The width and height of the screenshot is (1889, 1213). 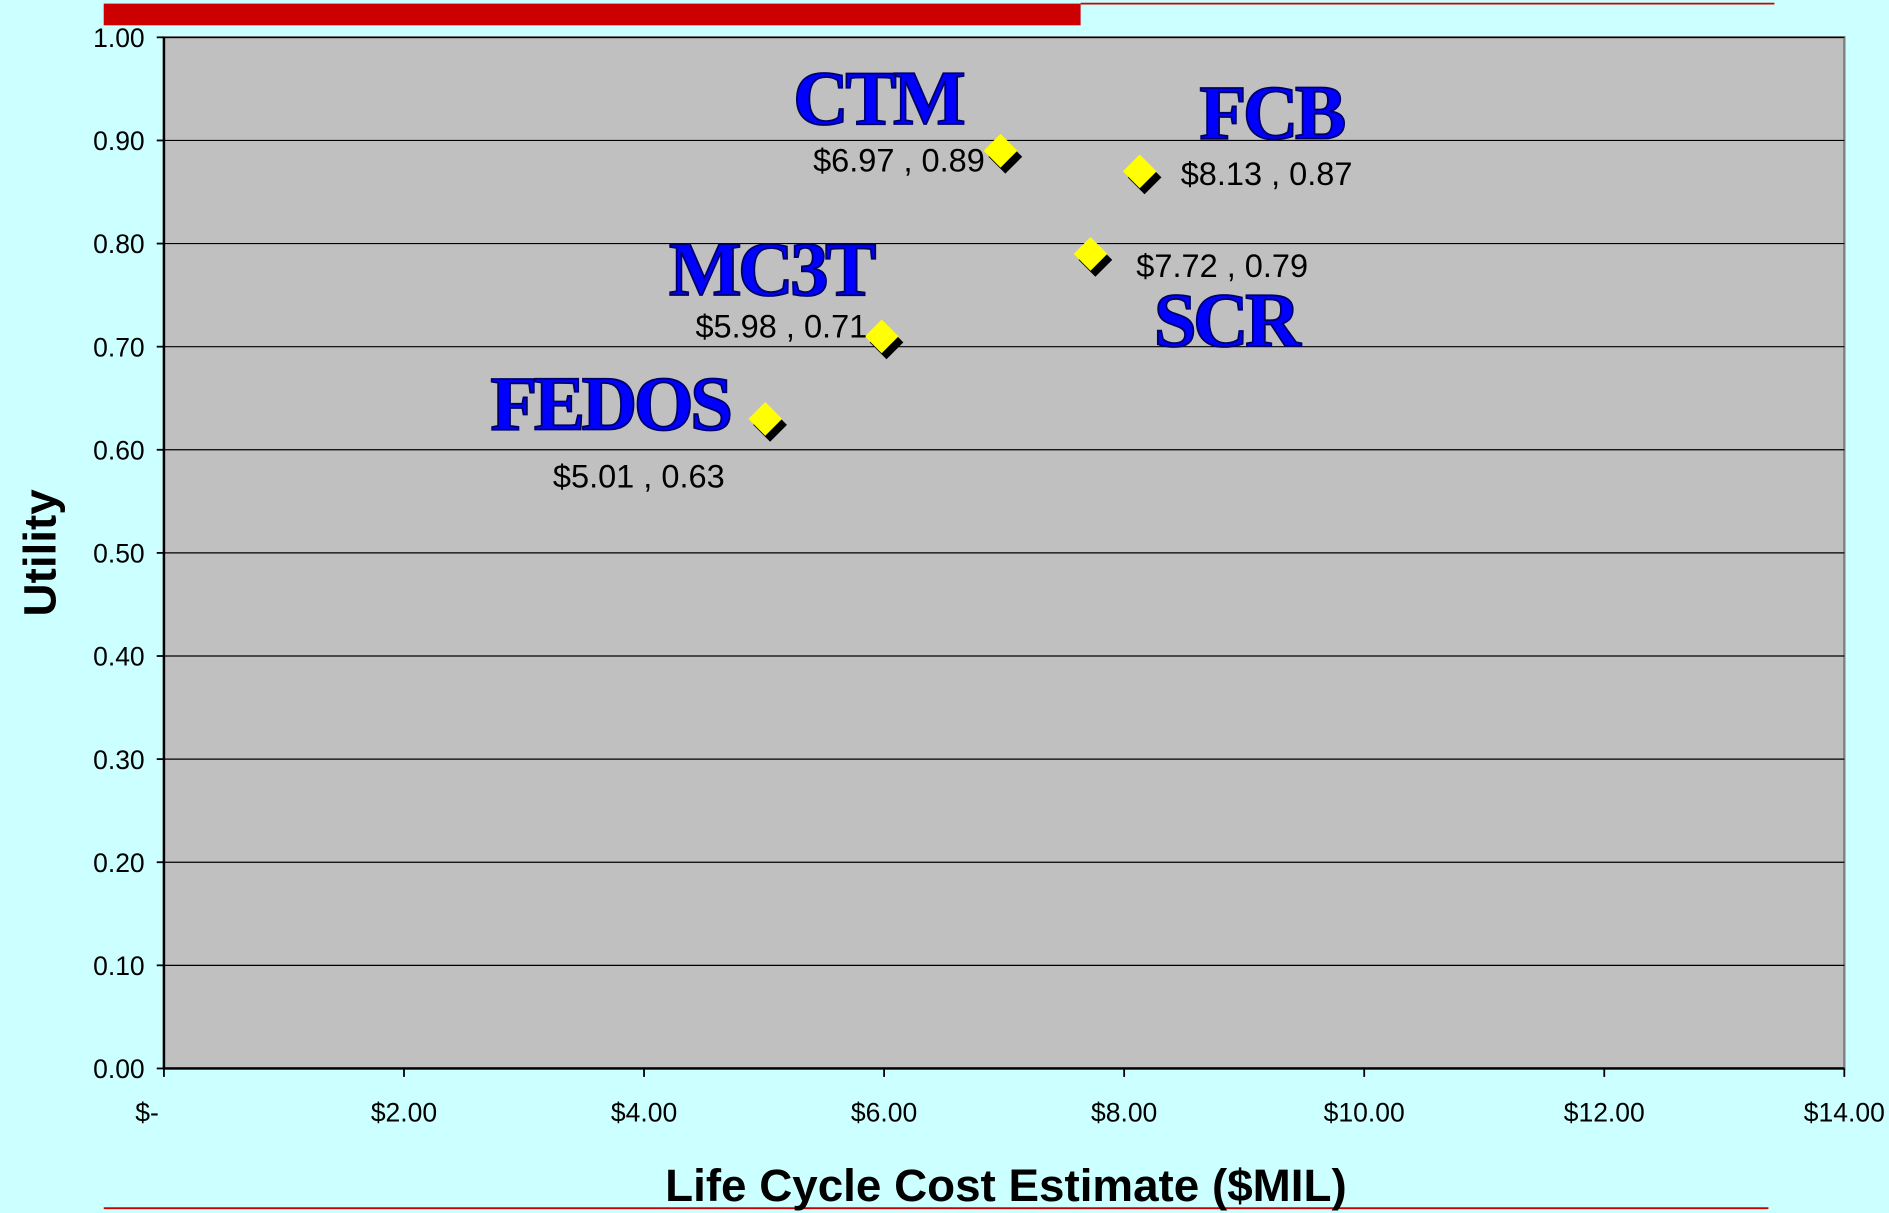 I want to click on y-tick-label: 0.00, so click(x=119, y=1069).